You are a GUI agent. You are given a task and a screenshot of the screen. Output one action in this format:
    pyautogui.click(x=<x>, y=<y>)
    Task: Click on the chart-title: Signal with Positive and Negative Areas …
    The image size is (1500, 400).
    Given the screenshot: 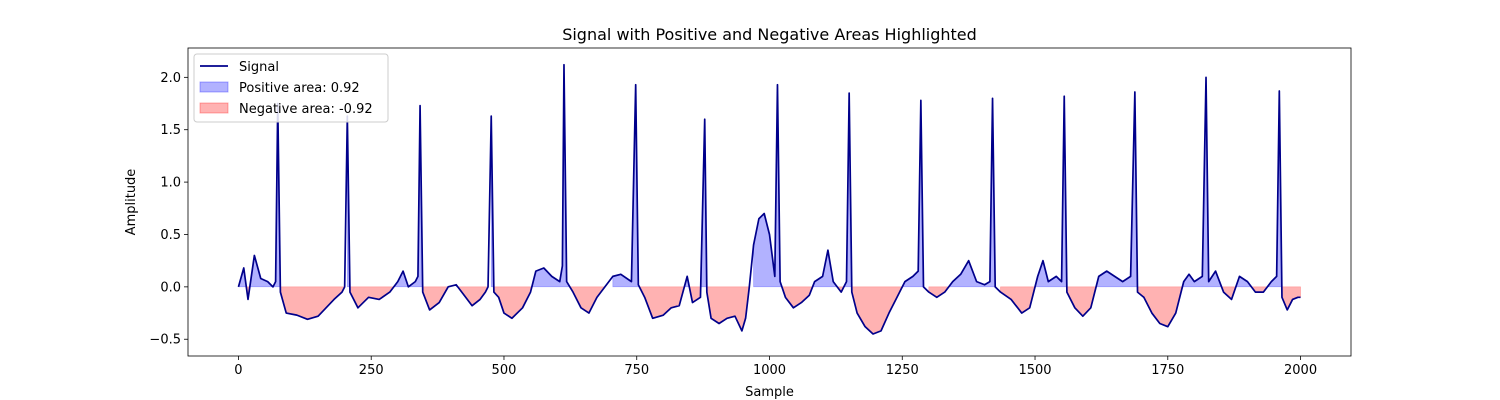 What is the action you would take?
    pyautogui.click(x=769, y=34)
    